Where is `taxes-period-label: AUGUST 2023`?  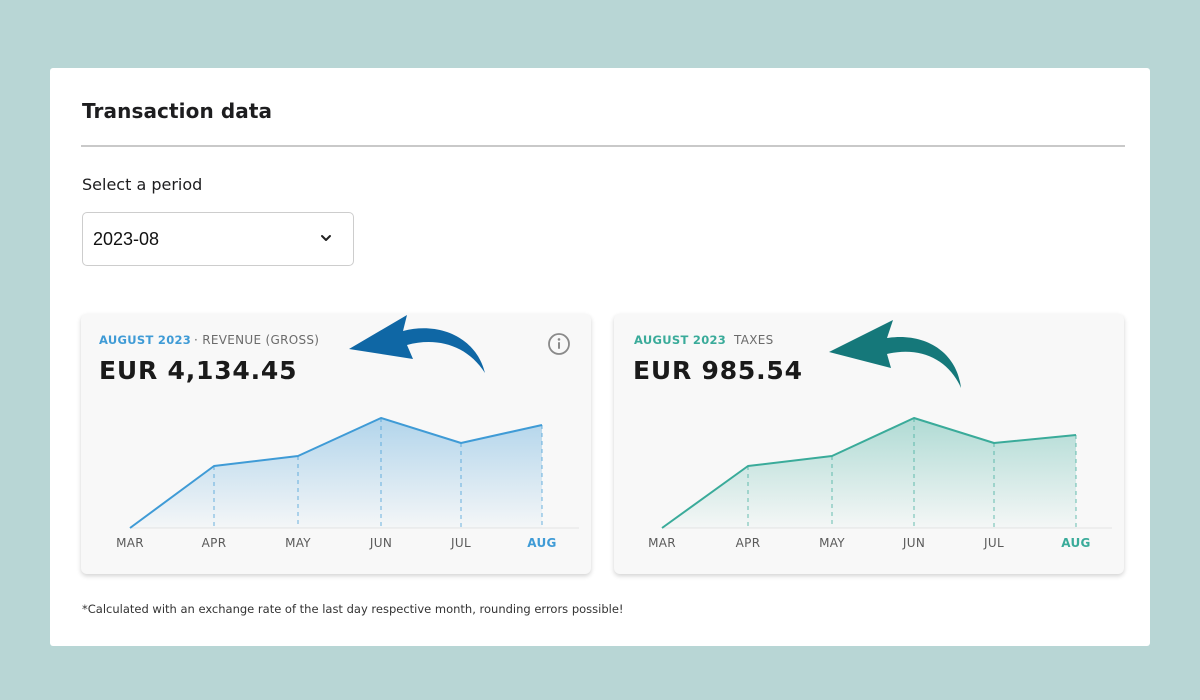 taxes-period-label: AUGUST 2023 is located at coordinates (680, 340).